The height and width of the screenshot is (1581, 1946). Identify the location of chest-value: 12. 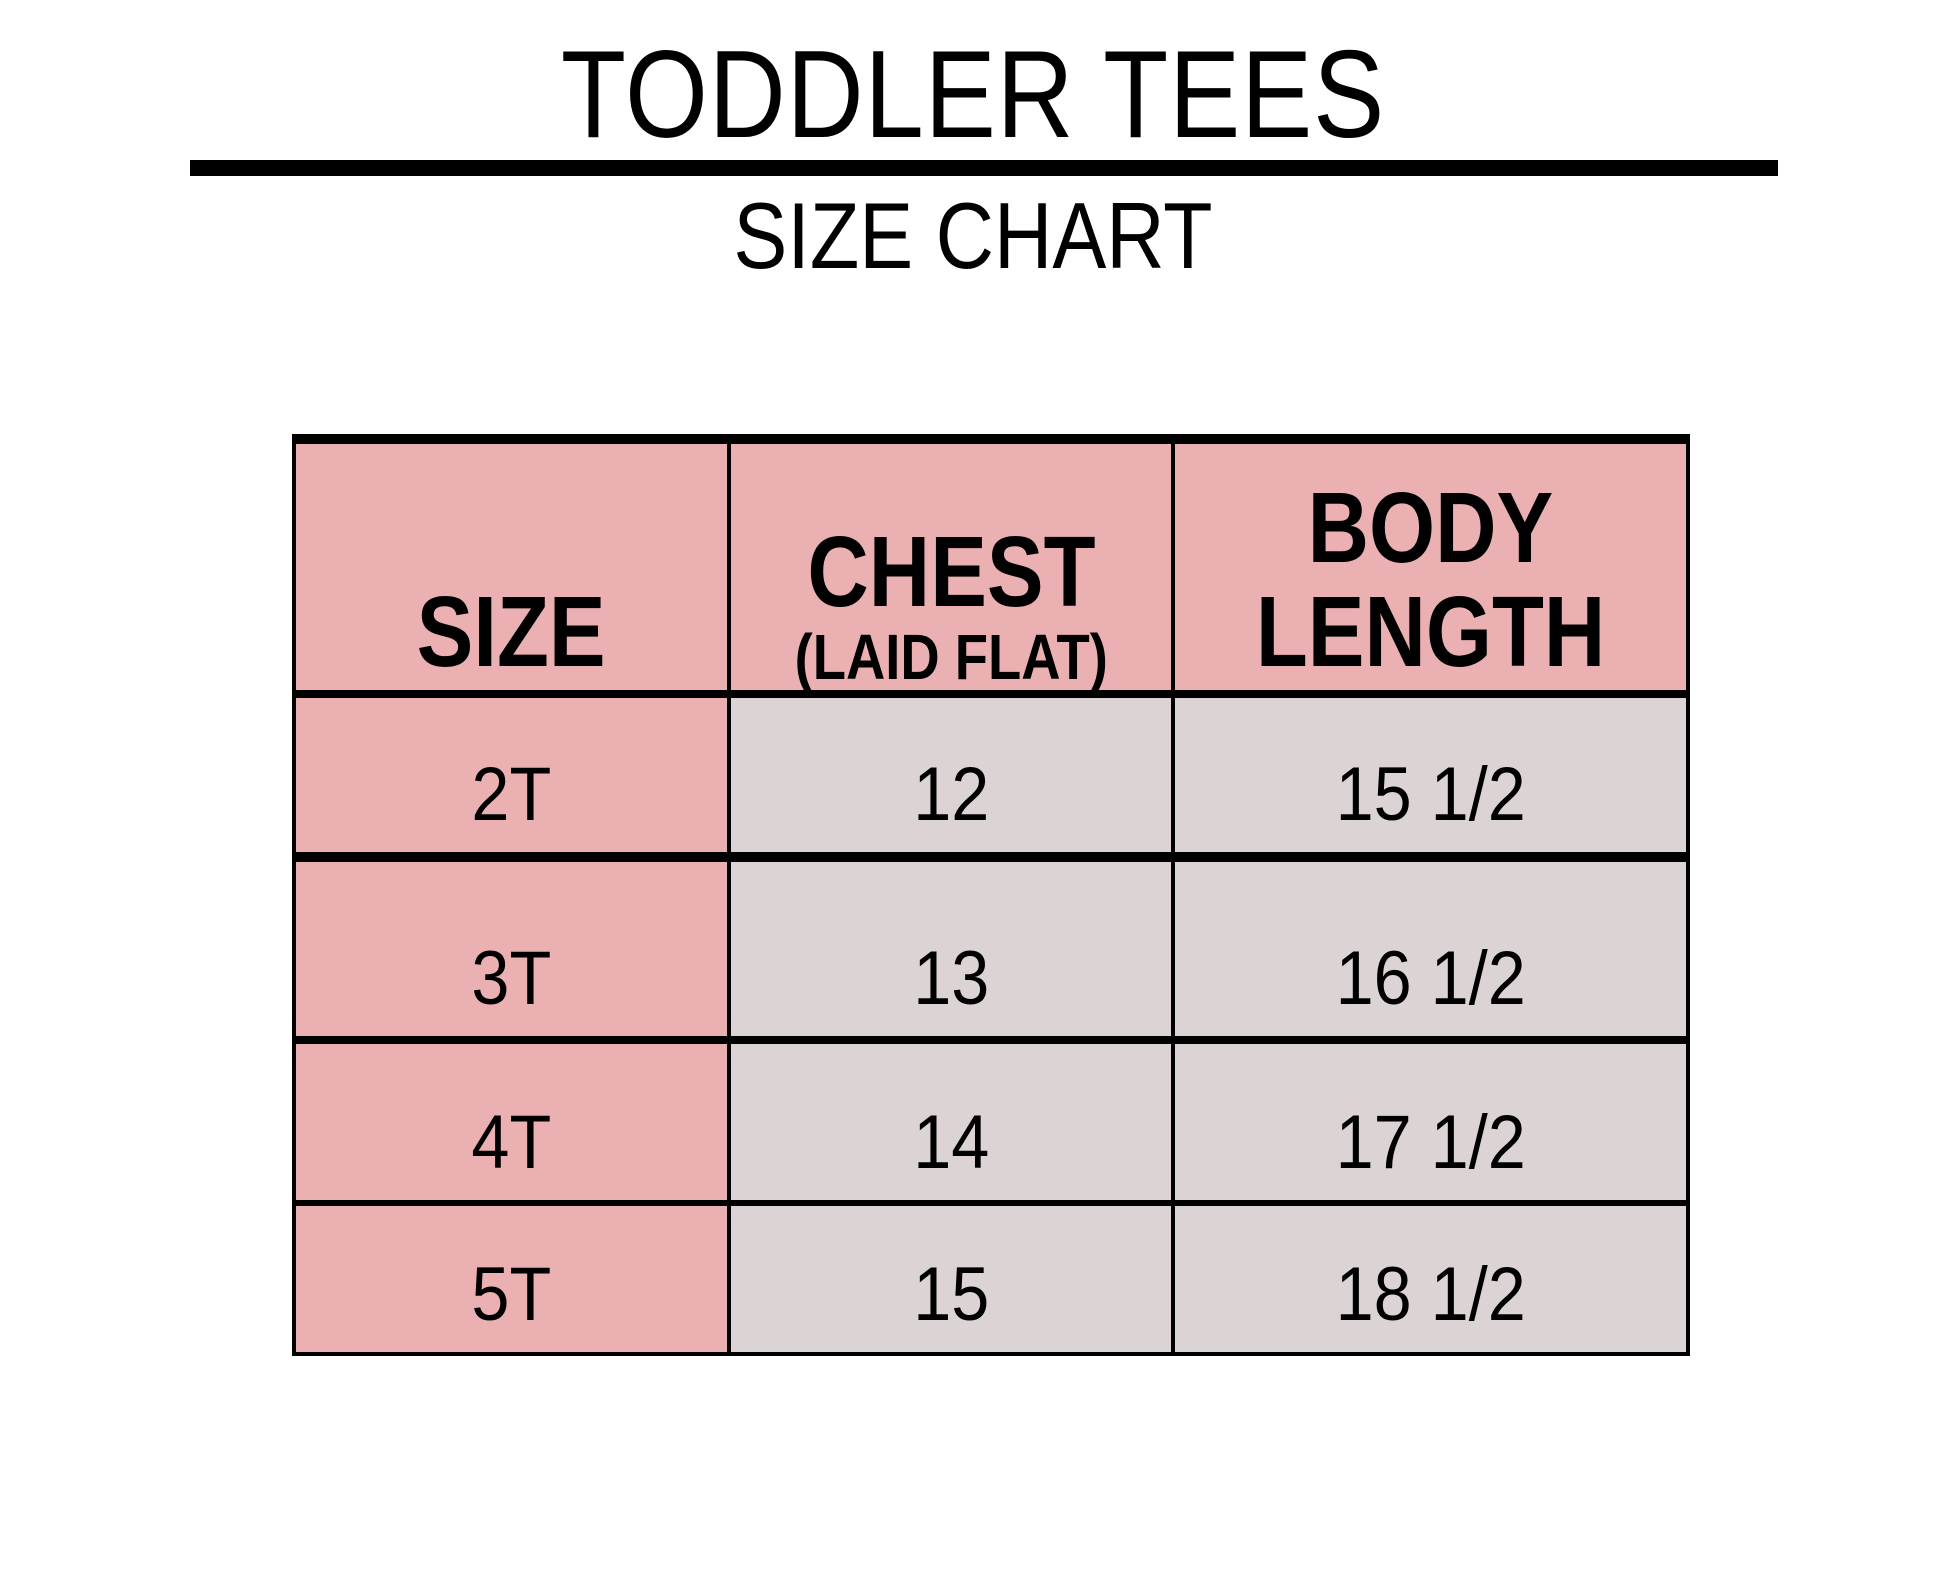
(951, 794).